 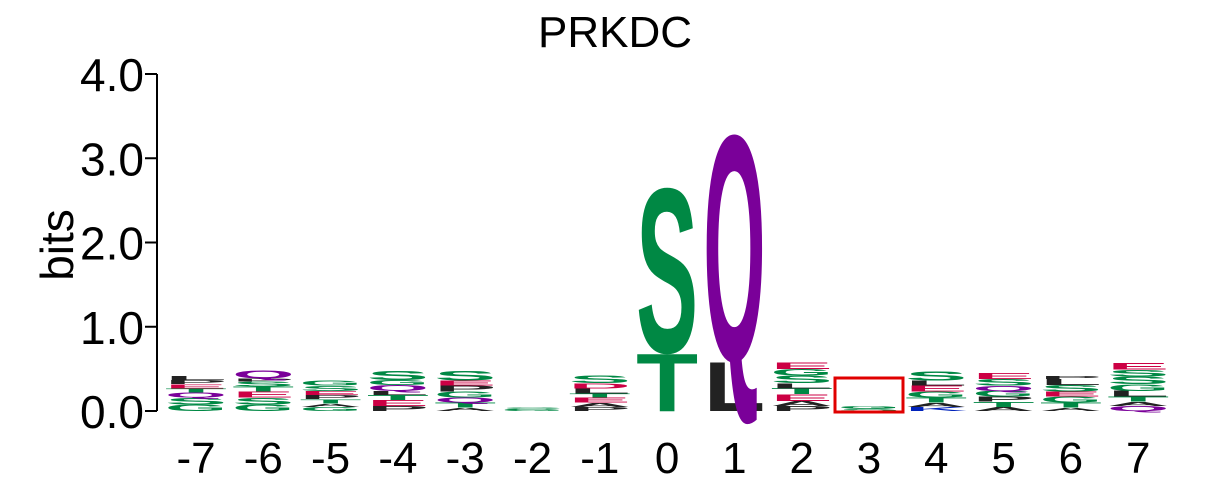 What do you see at coordinates (600, 386) in the screenshot?
I see `logo-letter: D` at bounding box center [600, 386].